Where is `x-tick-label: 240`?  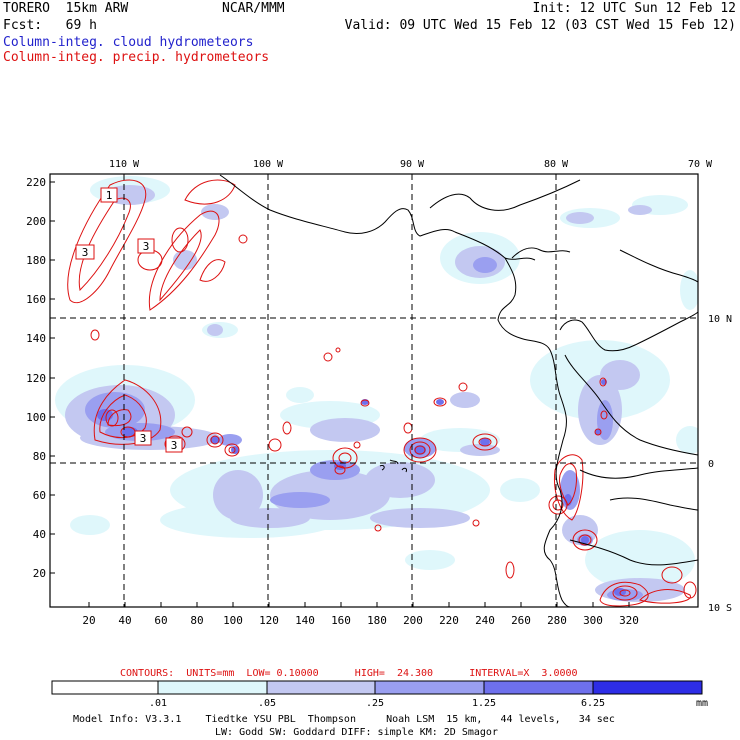
x-tick-label: 240 is located at coordinates (485, 620).